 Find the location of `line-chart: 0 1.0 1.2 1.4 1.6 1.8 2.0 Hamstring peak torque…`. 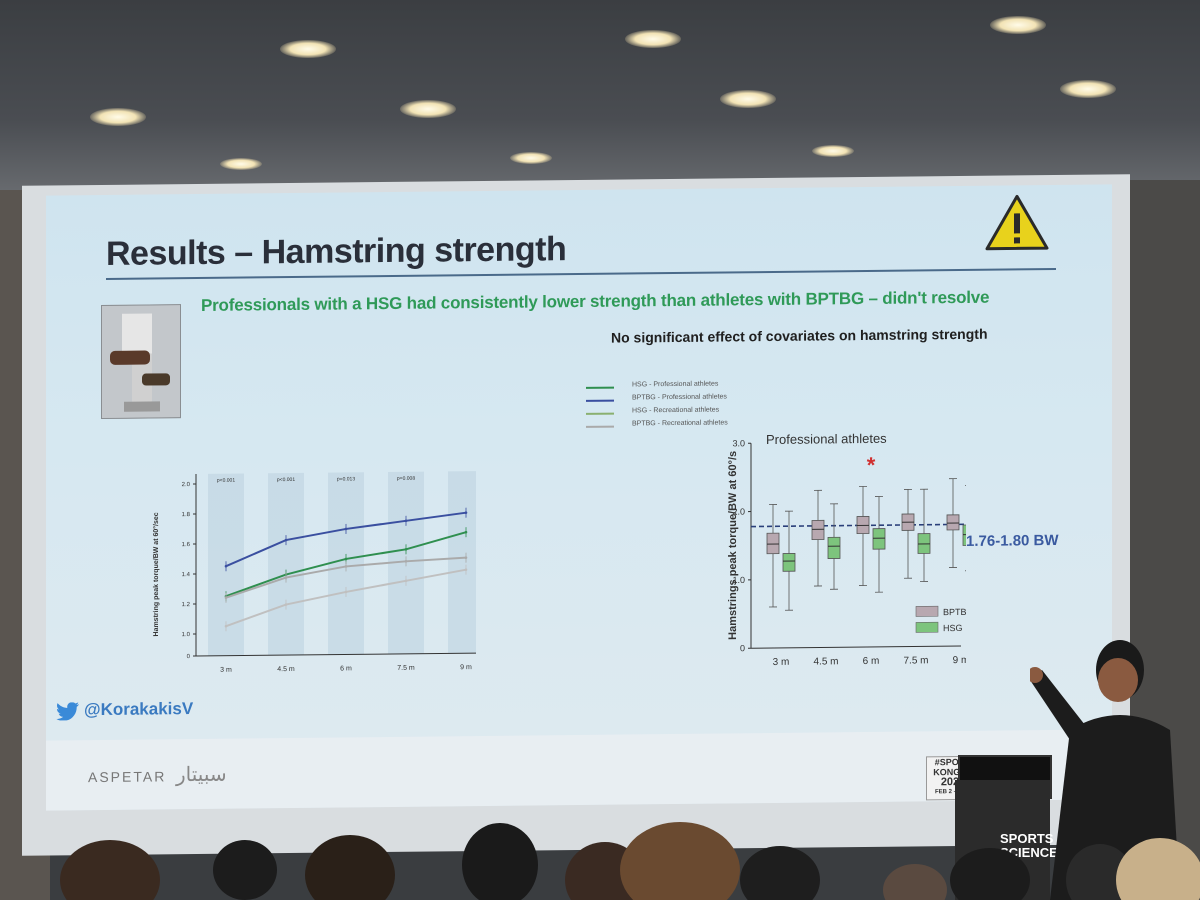

line-chart: 0 1.0 1.2 1.4 1.6 1.8 2.0 Hamstring peak torque… is located at coordinates (314, 572).